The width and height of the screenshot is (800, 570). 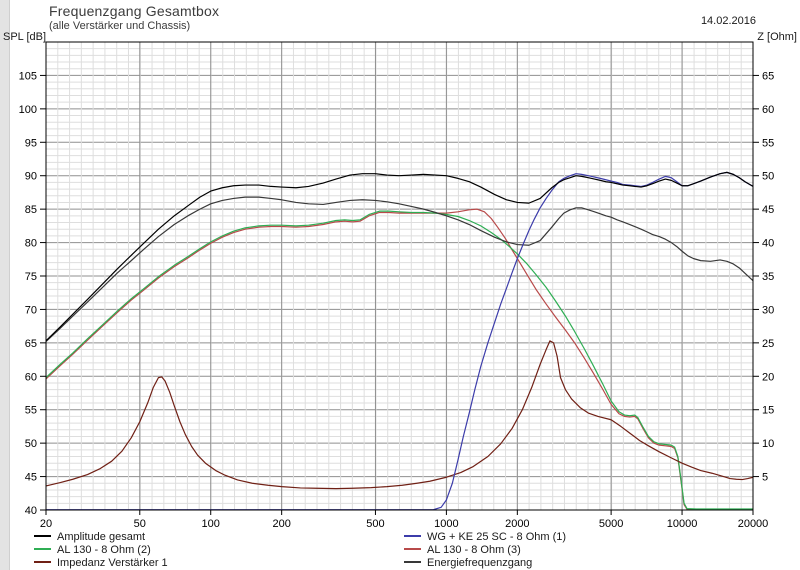 What do you see at coordinates (31, 143) in the screenshot?
I see `y-left-tick-label: 95` at bounding box center [31, 143].